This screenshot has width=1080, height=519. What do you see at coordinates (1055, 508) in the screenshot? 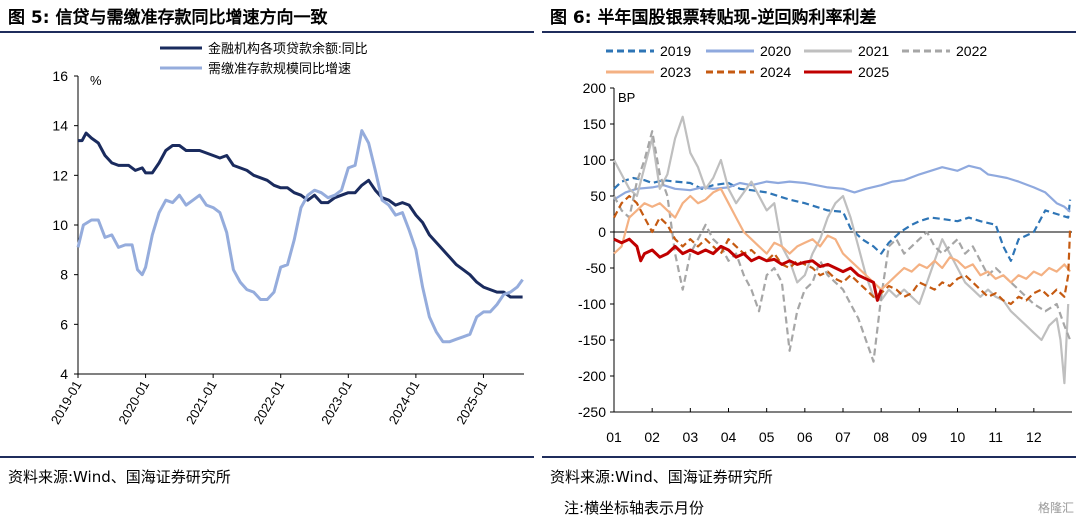
I see `watermark-logo: 格隆汇` at bounding box center [1055, 508].